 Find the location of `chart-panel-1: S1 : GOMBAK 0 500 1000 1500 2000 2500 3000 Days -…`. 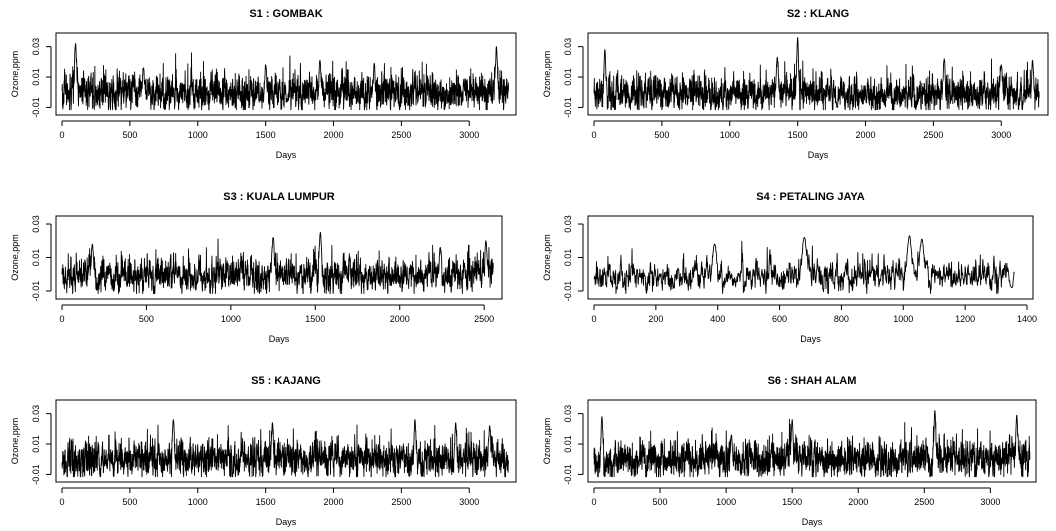

chart-panel-1: S1 : GOMBAK 0 500 1000 1500 2000 2500 3000 Days -… is located at coordinates (263, 84).